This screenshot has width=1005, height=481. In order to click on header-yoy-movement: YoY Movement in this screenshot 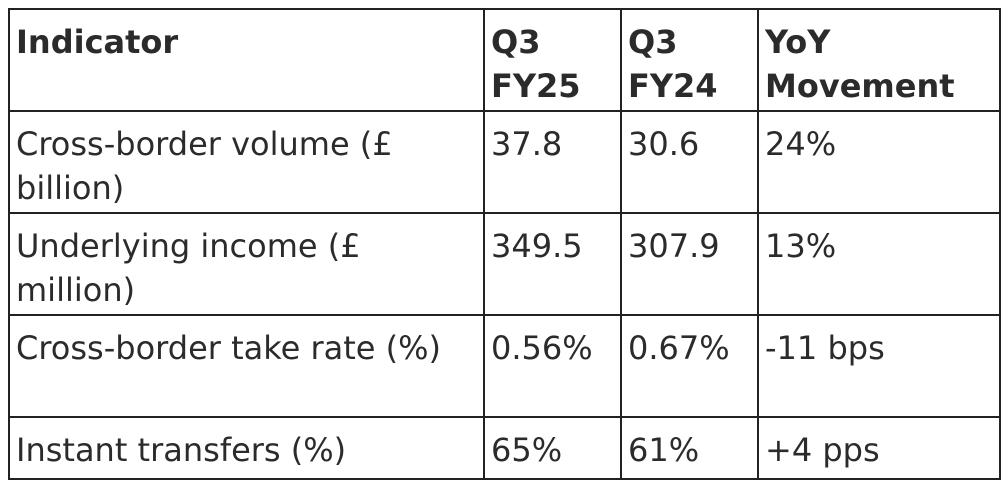, I will do `click(879, 60)`.